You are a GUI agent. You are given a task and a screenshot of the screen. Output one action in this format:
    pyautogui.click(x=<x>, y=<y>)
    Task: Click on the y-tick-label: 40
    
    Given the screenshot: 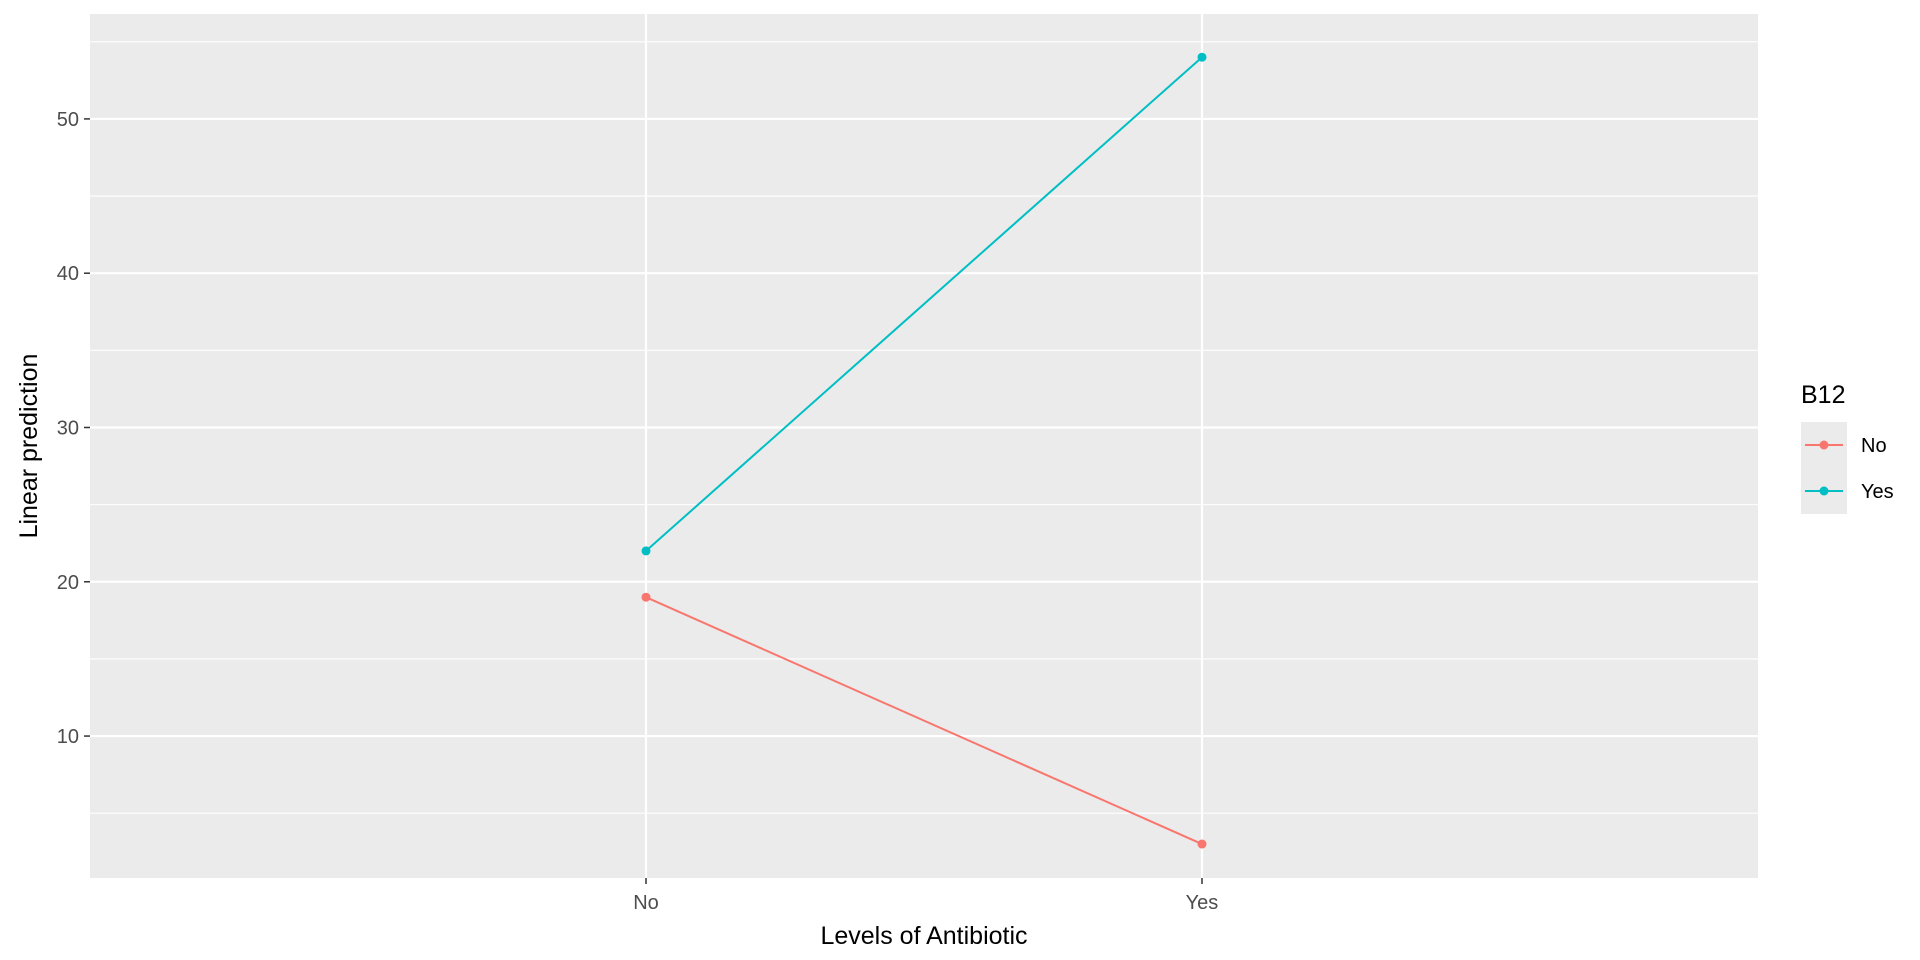 What is the action you would take?
    pyautogui.click(x=68, y=274)
    